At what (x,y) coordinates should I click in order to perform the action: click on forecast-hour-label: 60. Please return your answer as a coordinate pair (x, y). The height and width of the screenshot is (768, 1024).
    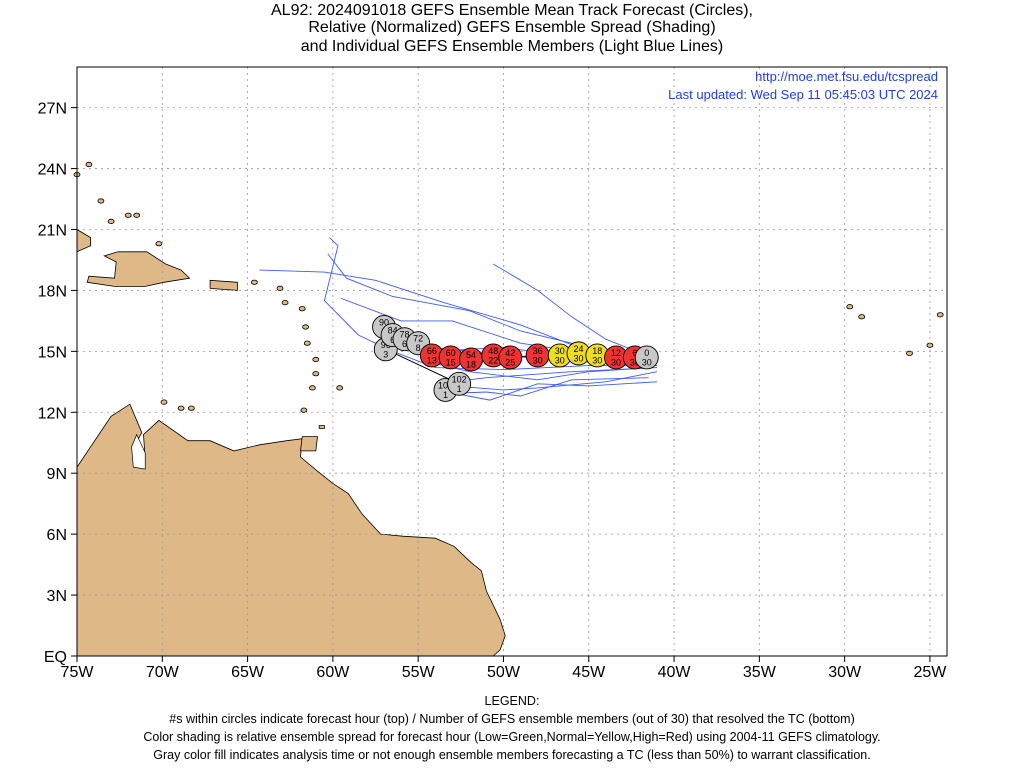
    Looking at the image, I should click on (451, 353).